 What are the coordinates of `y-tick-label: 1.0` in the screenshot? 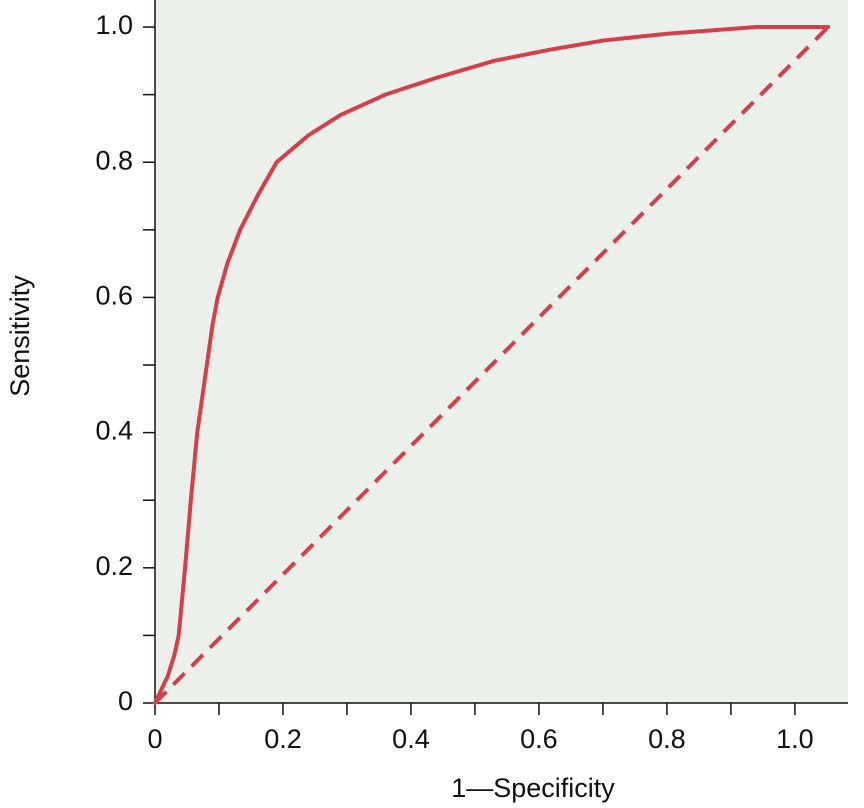 It's located at (114, 25).